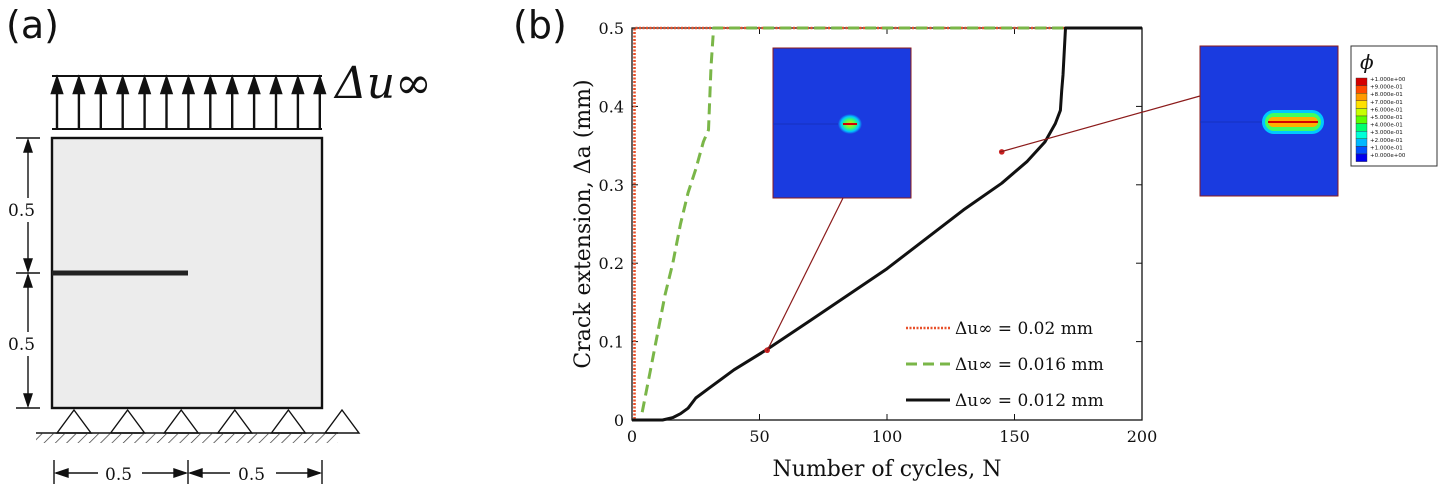 The width and height of the screenshot is (1440, 491). I want to click on y-tick-label: 0.2, so click(611, 263).